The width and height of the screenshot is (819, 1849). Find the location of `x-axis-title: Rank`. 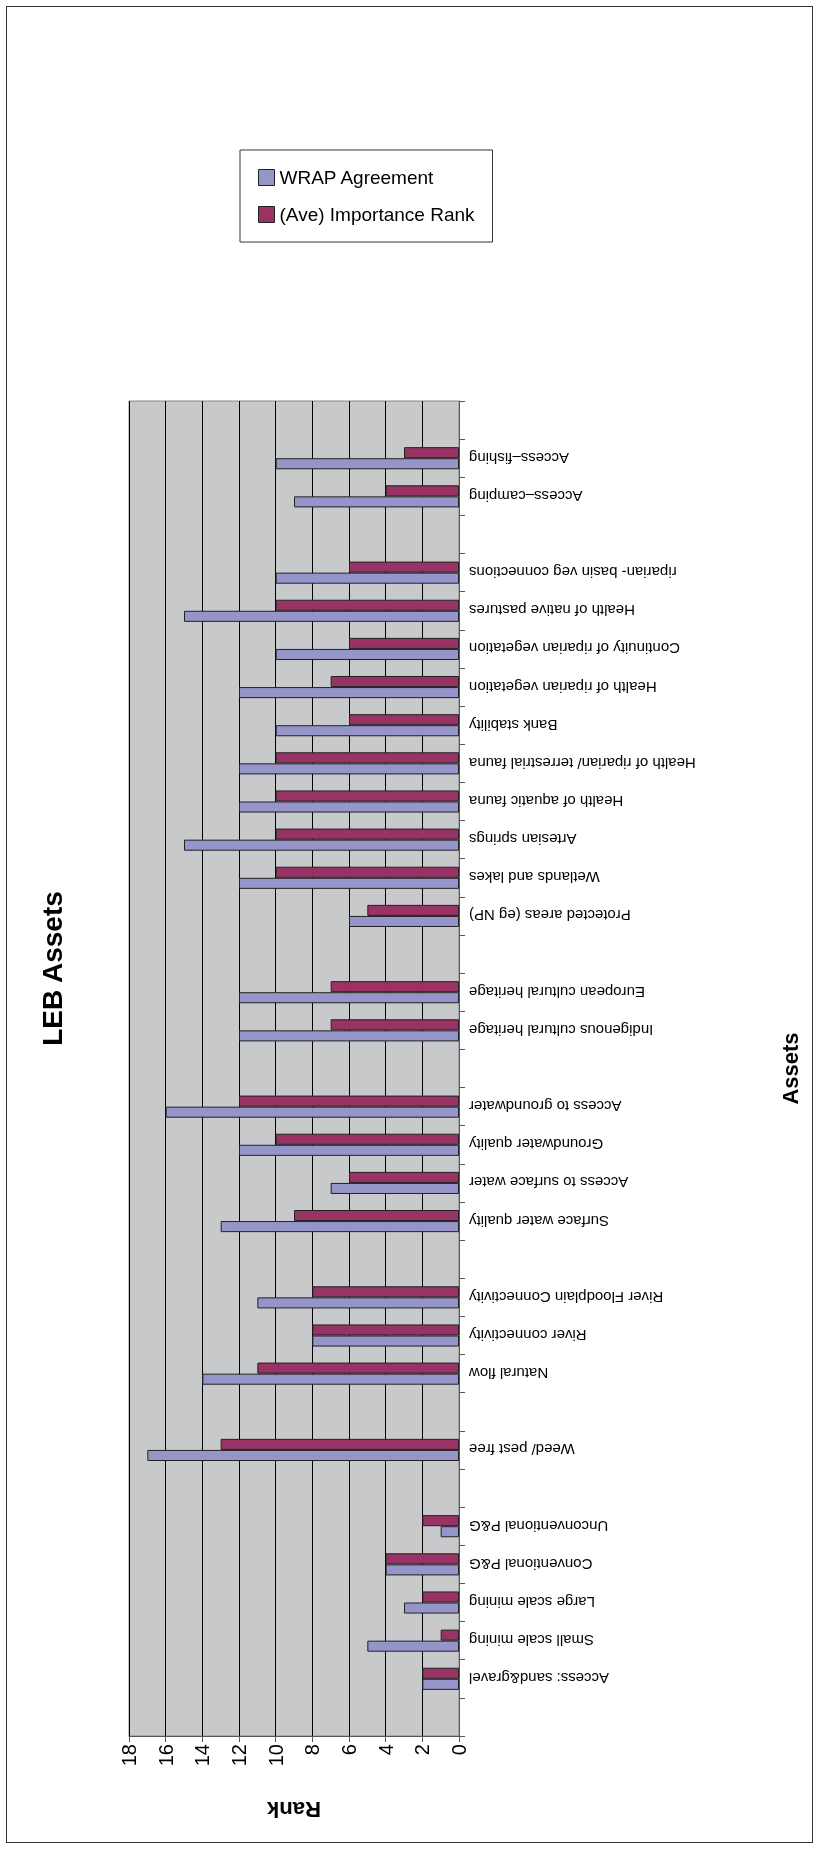

x-axis-title: Rank is located at coordinates (293, 1809).